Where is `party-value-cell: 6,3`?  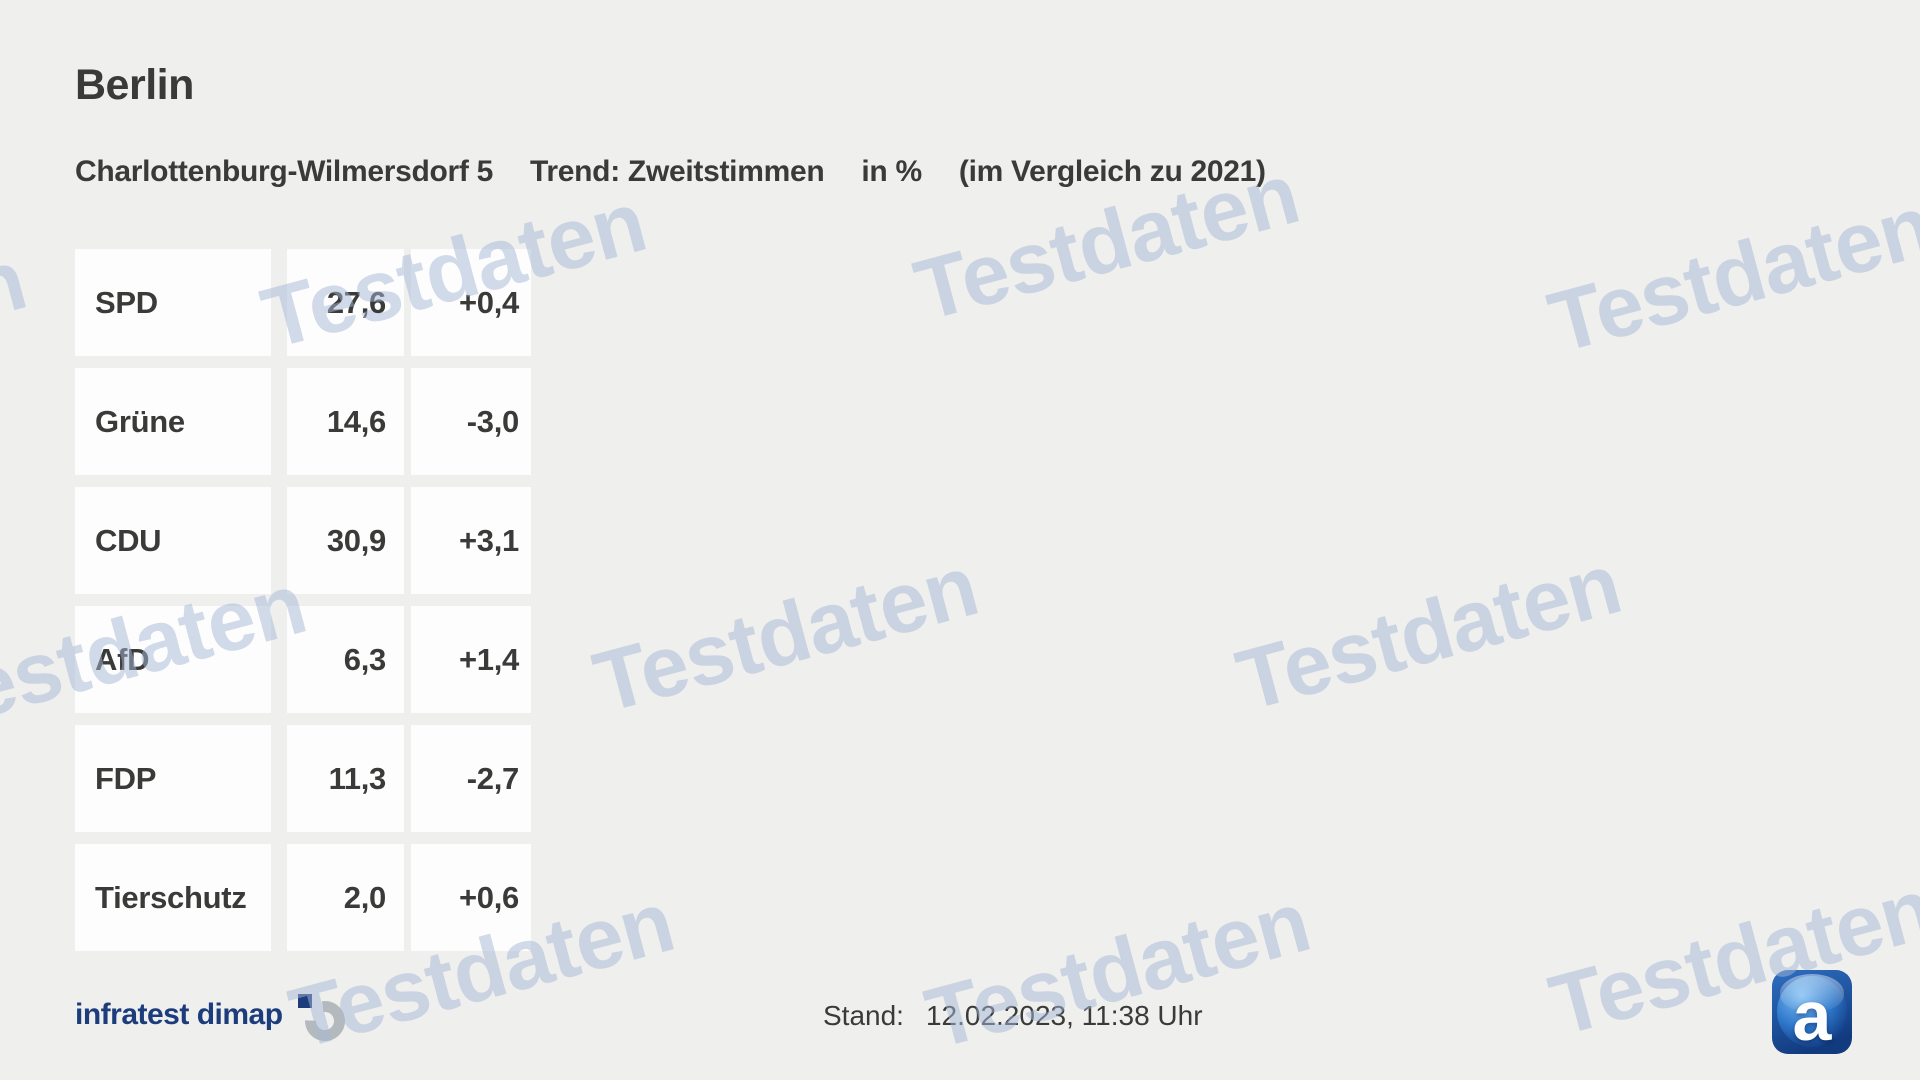
party-value-cell: 6,3 is located at coordinates (345, 659).